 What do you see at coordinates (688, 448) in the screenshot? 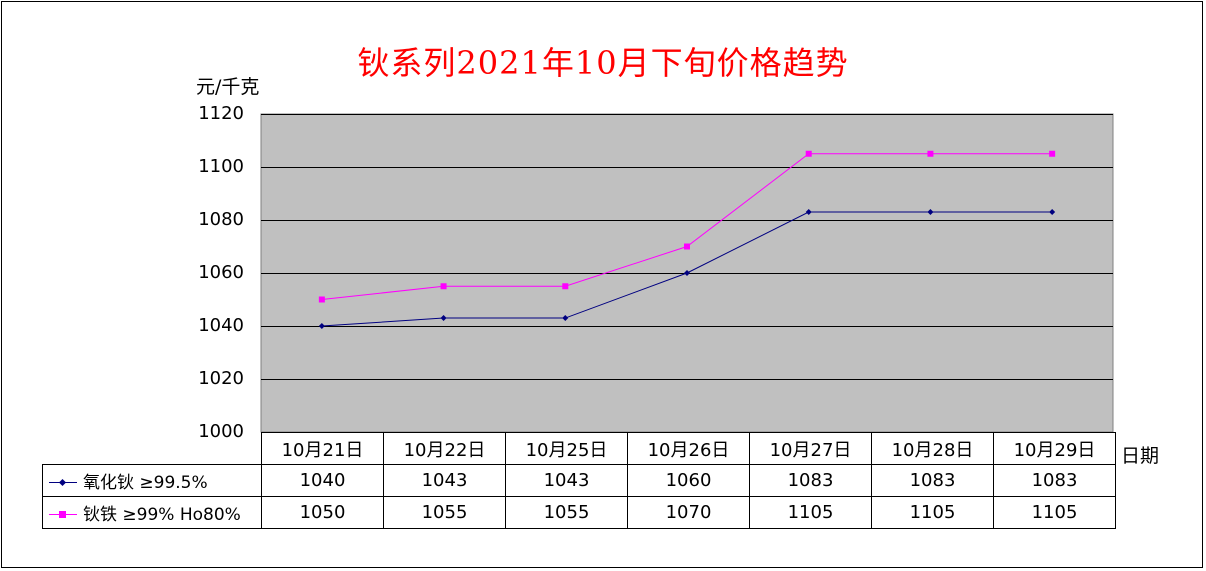
I see `category-label: 10月26日` at bounding box center [688, 448].